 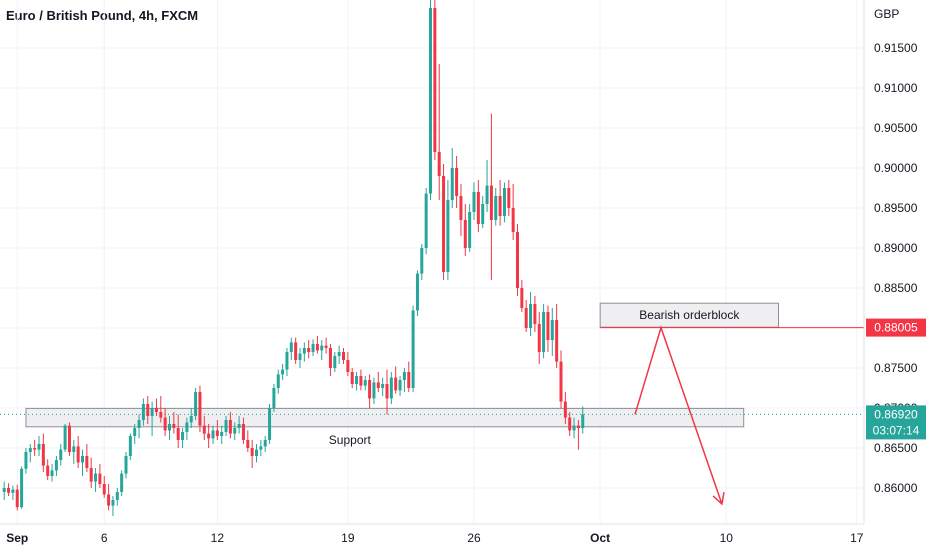 What do you see at coordinates (896, 448) in the screenshot?
I see `price-tick-label: 0.86500` at bounding box center [896, 448].